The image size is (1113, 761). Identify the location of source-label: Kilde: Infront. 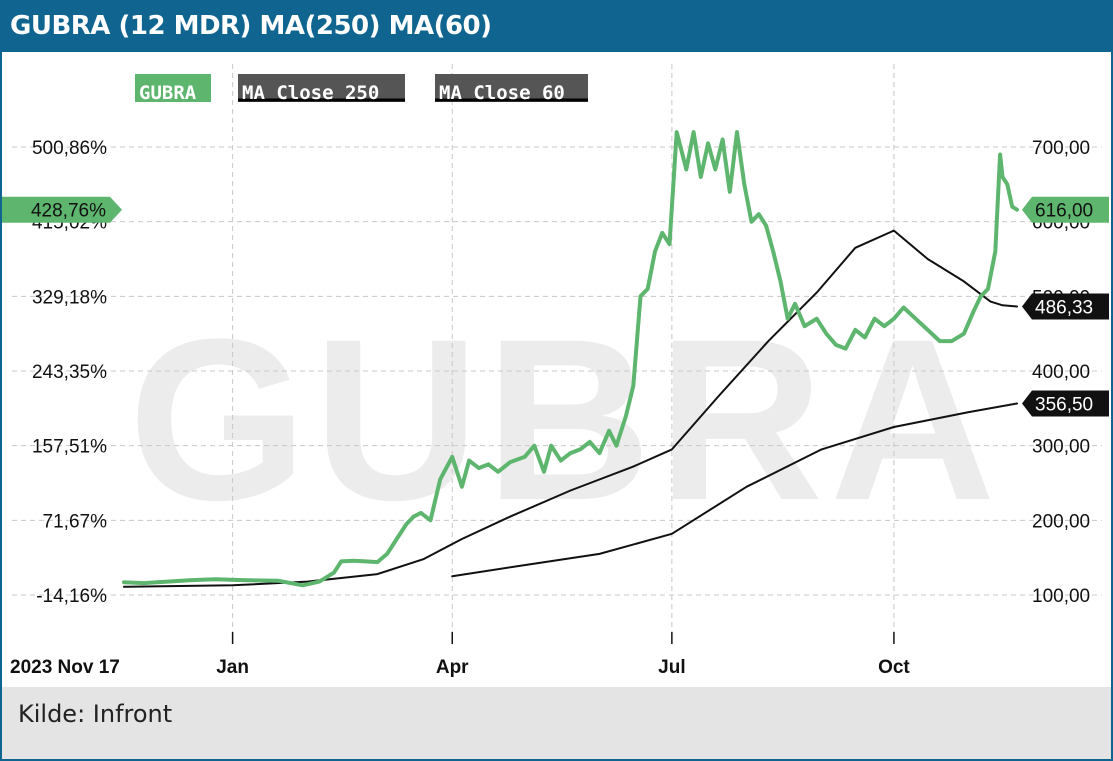
(95, 714).